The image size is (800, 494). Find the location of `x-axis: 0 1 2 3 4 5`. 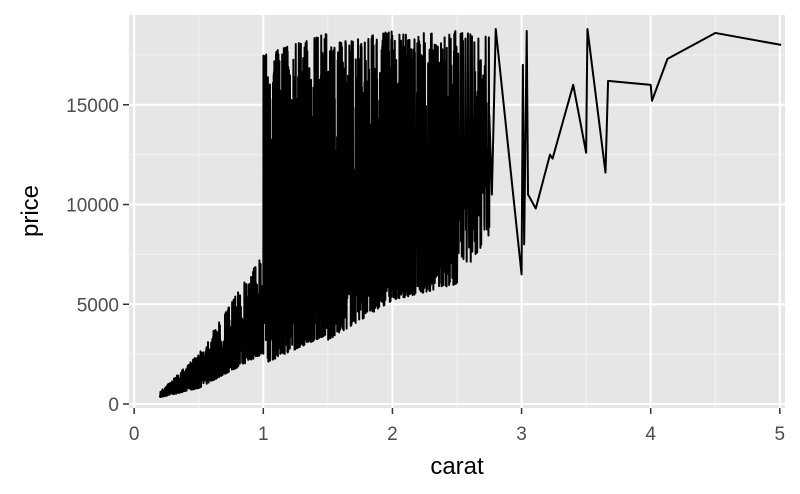

x-axis: 0 1 2 3 4 5 is located at coordinates (457, 426).